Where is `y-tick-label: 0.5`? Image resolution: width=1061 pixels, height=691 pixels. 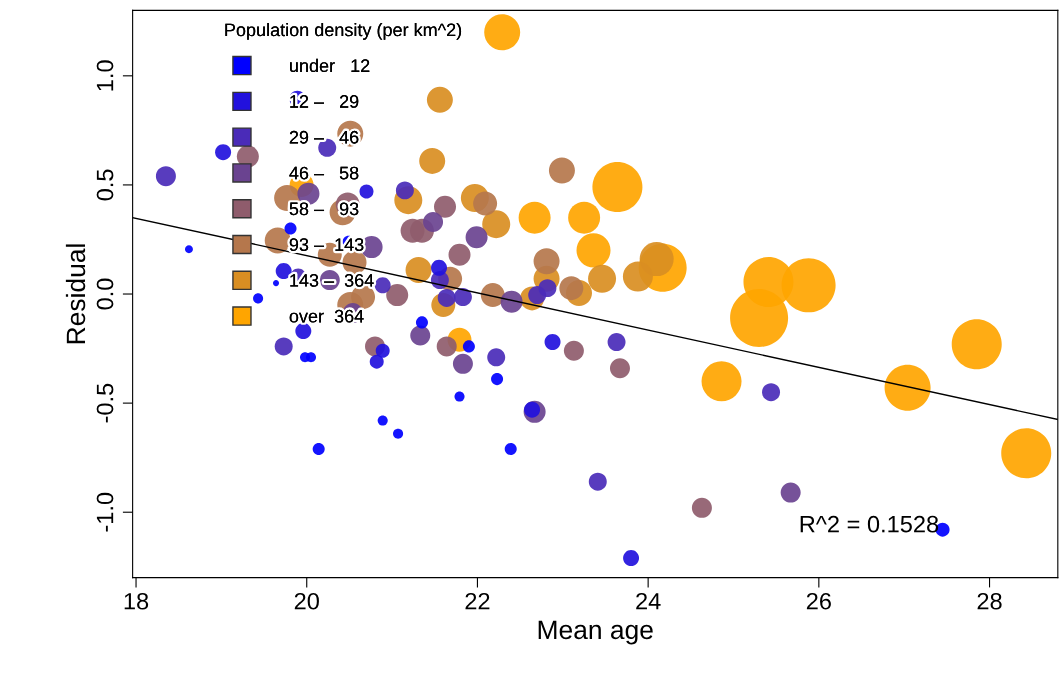 y-tick-label: 0.5 is located at coordinates (105, 185).